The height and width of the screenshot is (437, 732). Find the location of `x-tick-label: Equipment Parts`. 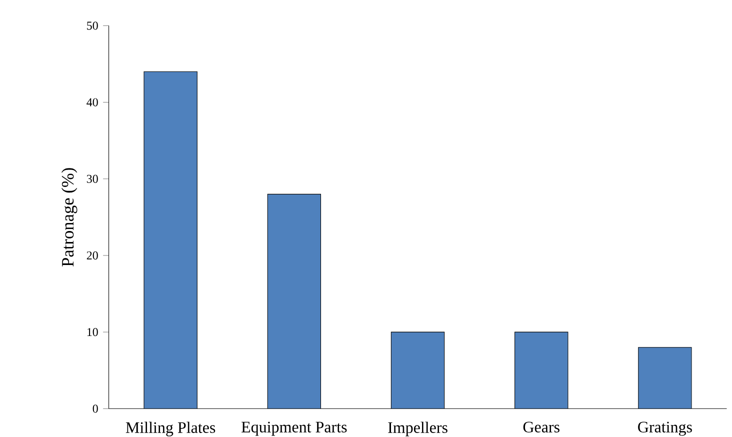

x-tick-label: Equipment Parts is located at coordinates (294, 429).